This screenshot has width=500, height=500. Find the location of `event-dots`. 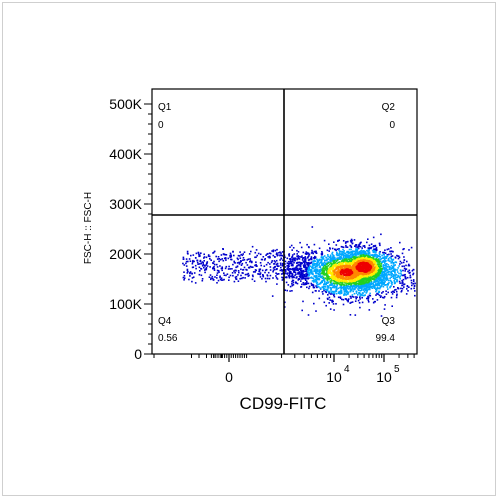

event-dots is located at coordinates (299, 271).